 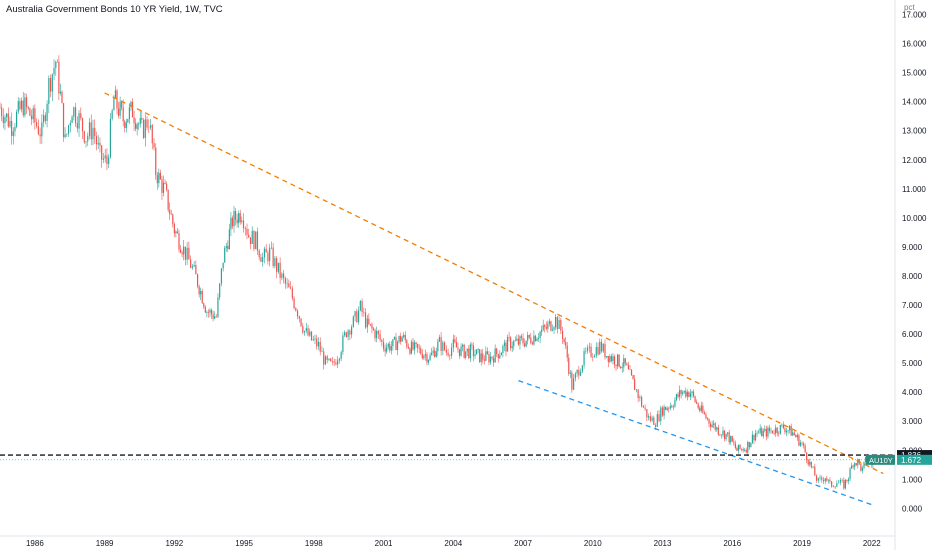 What do you see at coordinates (912, 276) in the screenshot?
I see `y-tick-label: 8.000` at bounding box center [912, 276].